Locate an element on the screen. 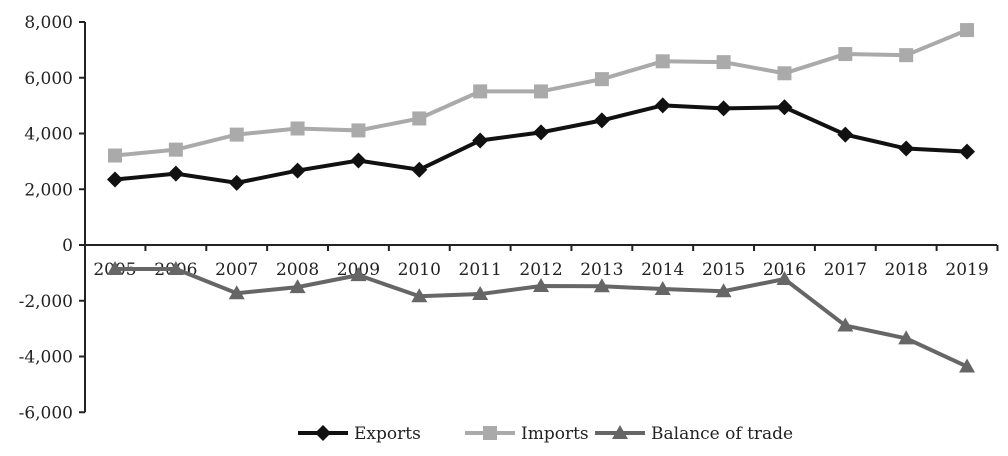  x-tick-label: 2010 is located at coordinates (419, 270).